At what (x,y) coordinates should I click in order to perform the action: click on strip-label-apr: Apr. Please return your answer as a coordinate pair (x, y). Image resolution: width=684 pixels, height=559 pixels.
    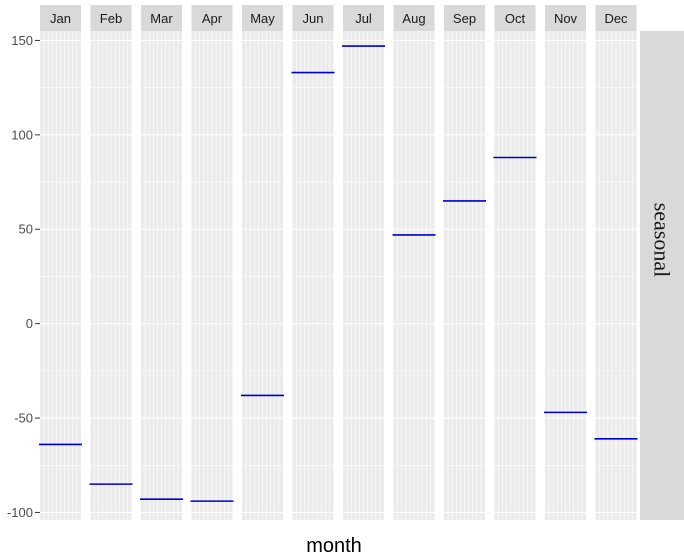
    Looking at the image, I should click on (212, 18).